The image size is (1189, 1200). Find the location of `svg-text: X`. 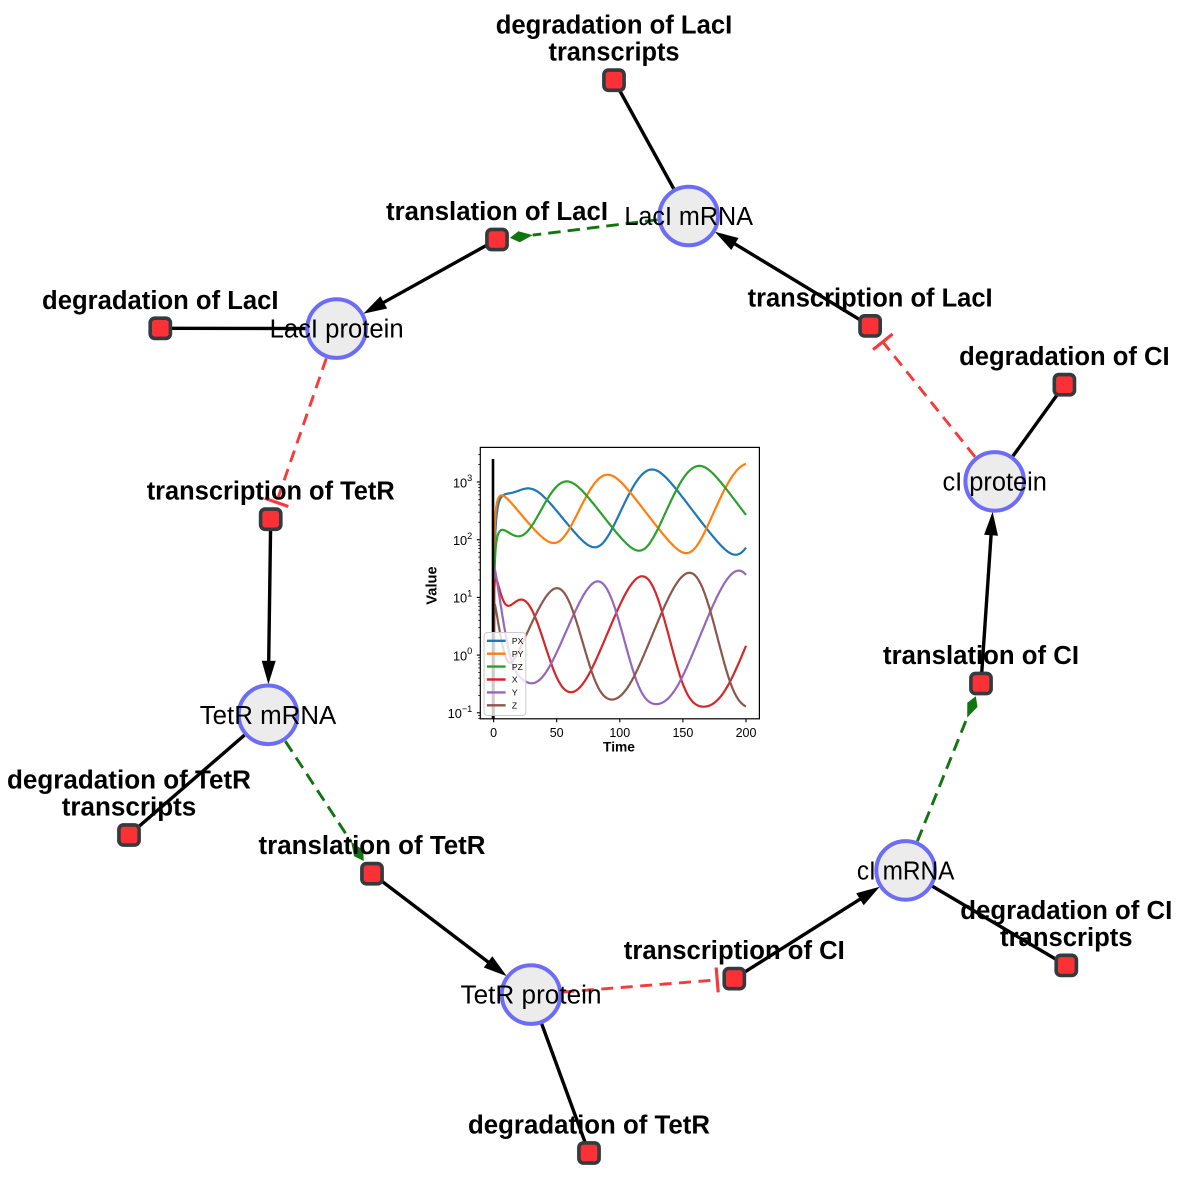

svg-text: X is located at coordinates (515, 680).